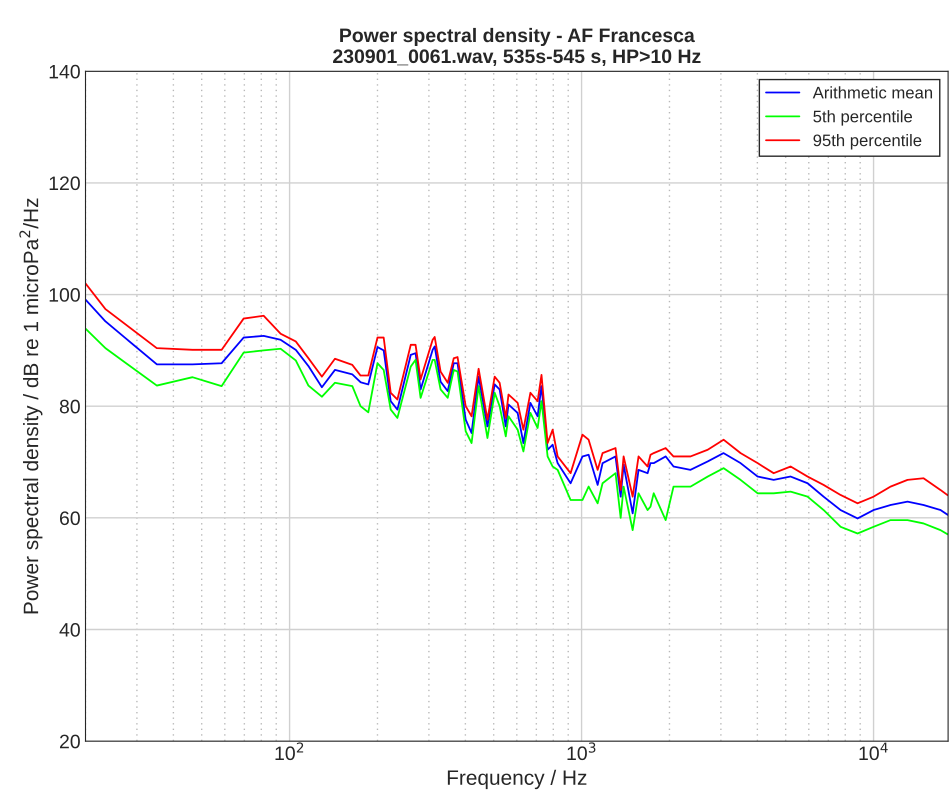 Image resolution: width=950 pixels, height=810 pixels. Describe the element at coordinates (70, 518) in the screenshot. I see `y-tick-label: 60` at that location.